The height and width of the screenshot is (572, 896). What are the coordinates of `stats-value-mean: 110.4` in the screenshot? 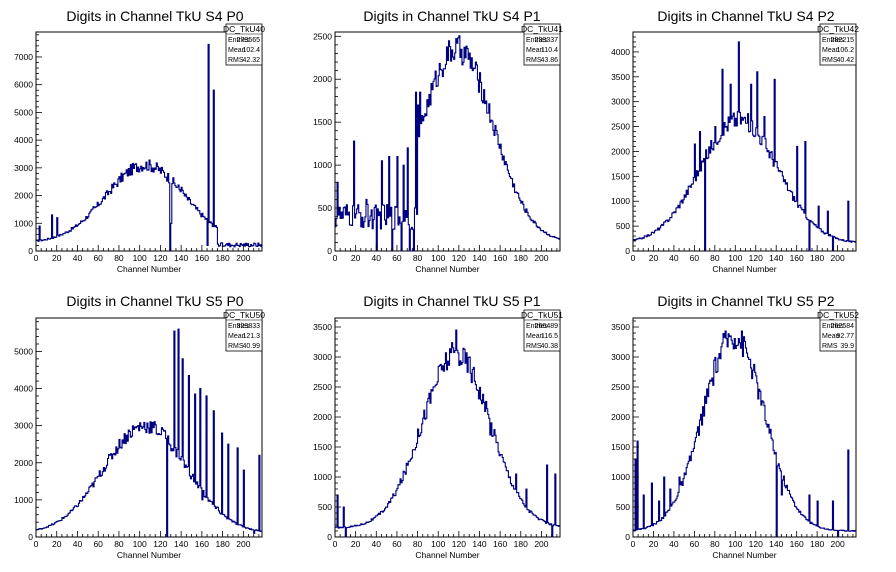 It's located at (549, 50).